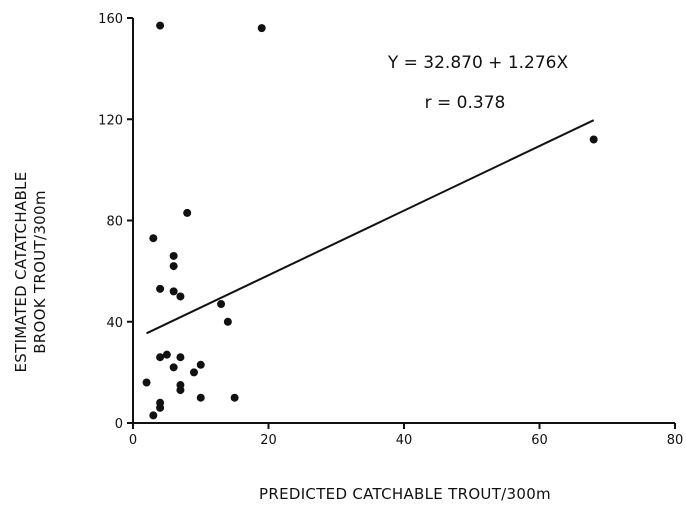 The height and width of the screenshot is (514, 686). I want to click on x-tick-label: 60, so click(539, 440).